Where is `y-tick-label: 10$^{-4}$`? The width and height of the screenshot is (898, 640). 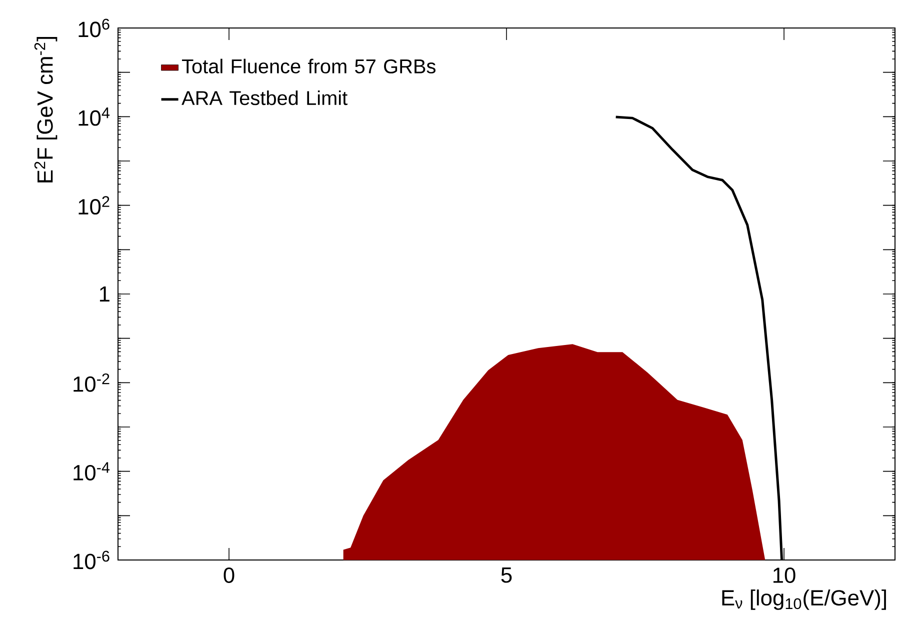 y-tick-label: 10$^{-4}$ is located at coordinates (92, 471).